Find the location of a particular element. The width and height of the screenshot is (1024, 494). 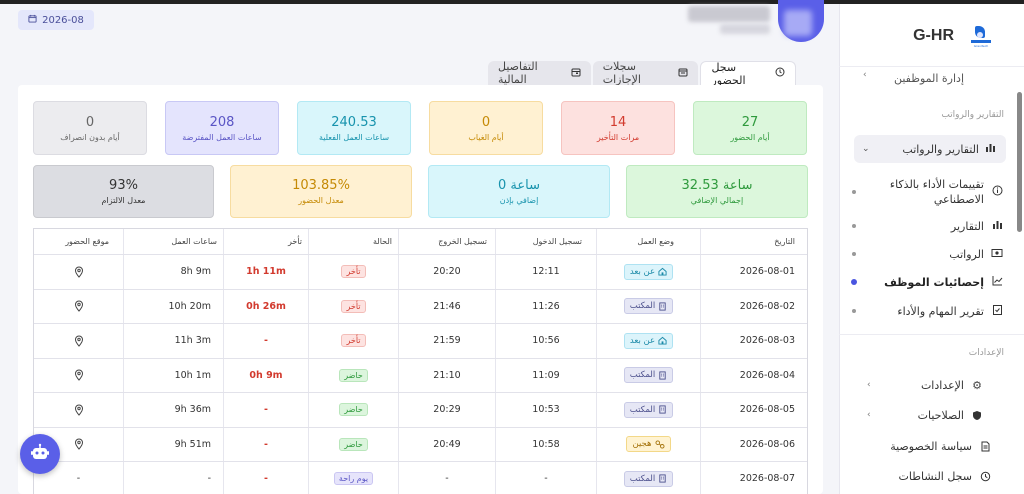

cell-date: 2026-08-01 is located at coordinates (753, 272).